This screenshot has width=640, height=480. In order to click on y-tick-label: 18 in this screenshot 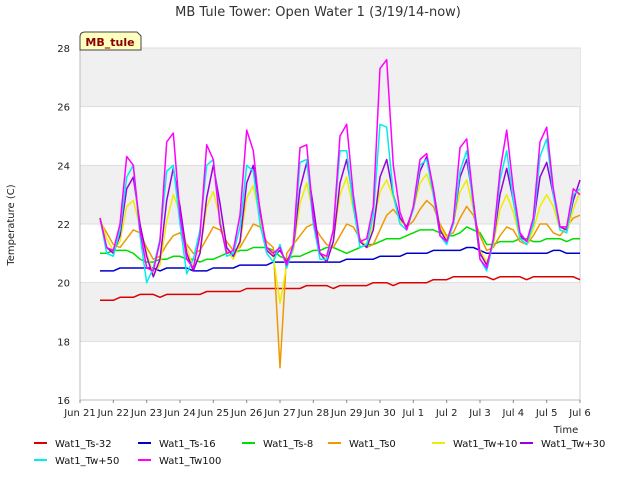, I will do `click(63, 342)`.